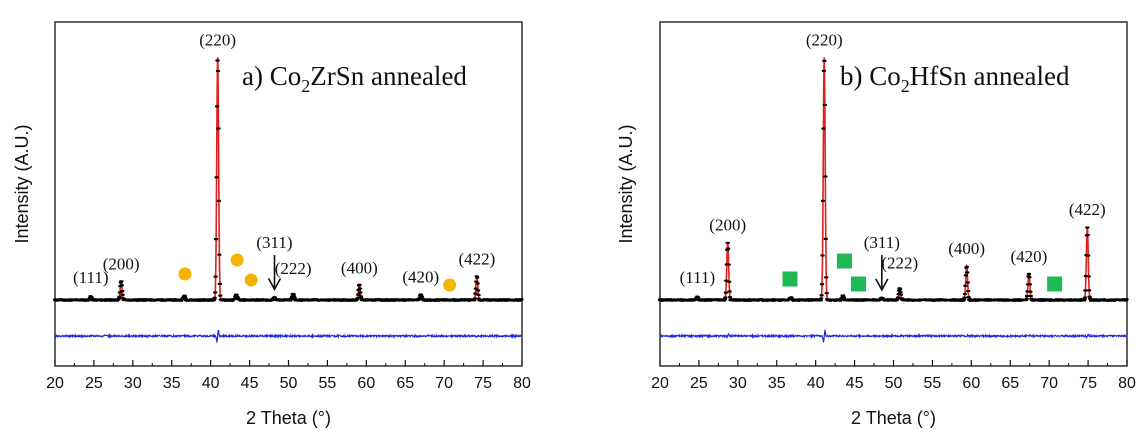 Image resolution: width=1142 pixels, height=430 pixels. Describe the element at coordinates (870, 76) in the screenshot. I see `panel-title-prefix: b) Co` at that location.